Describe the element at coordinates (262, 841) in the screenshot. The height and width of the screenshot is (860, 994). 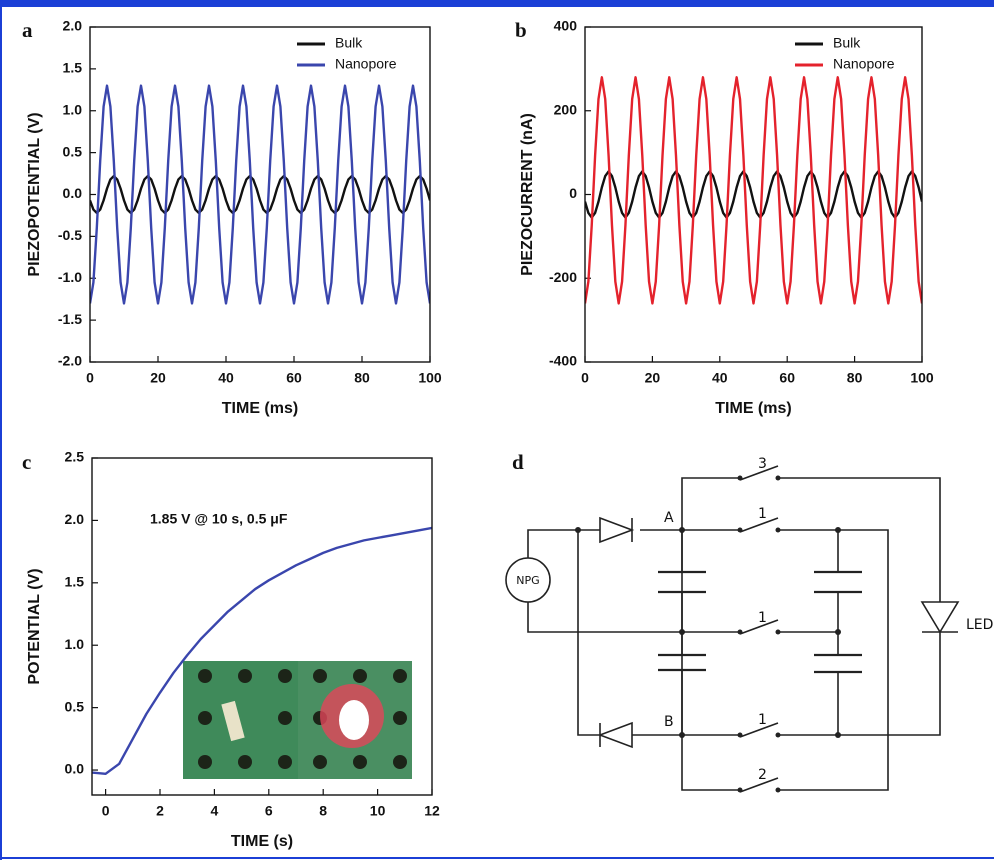
I see `x-axis-title: TIME (s)` at that location.